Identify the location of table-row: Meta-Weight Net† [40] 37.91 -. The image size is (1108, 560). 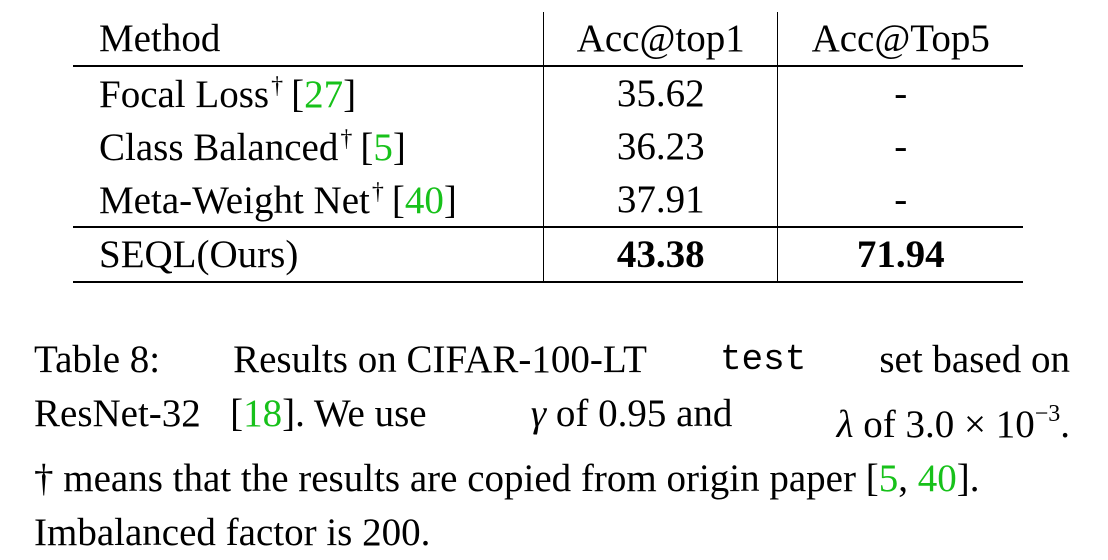
(548, 200).